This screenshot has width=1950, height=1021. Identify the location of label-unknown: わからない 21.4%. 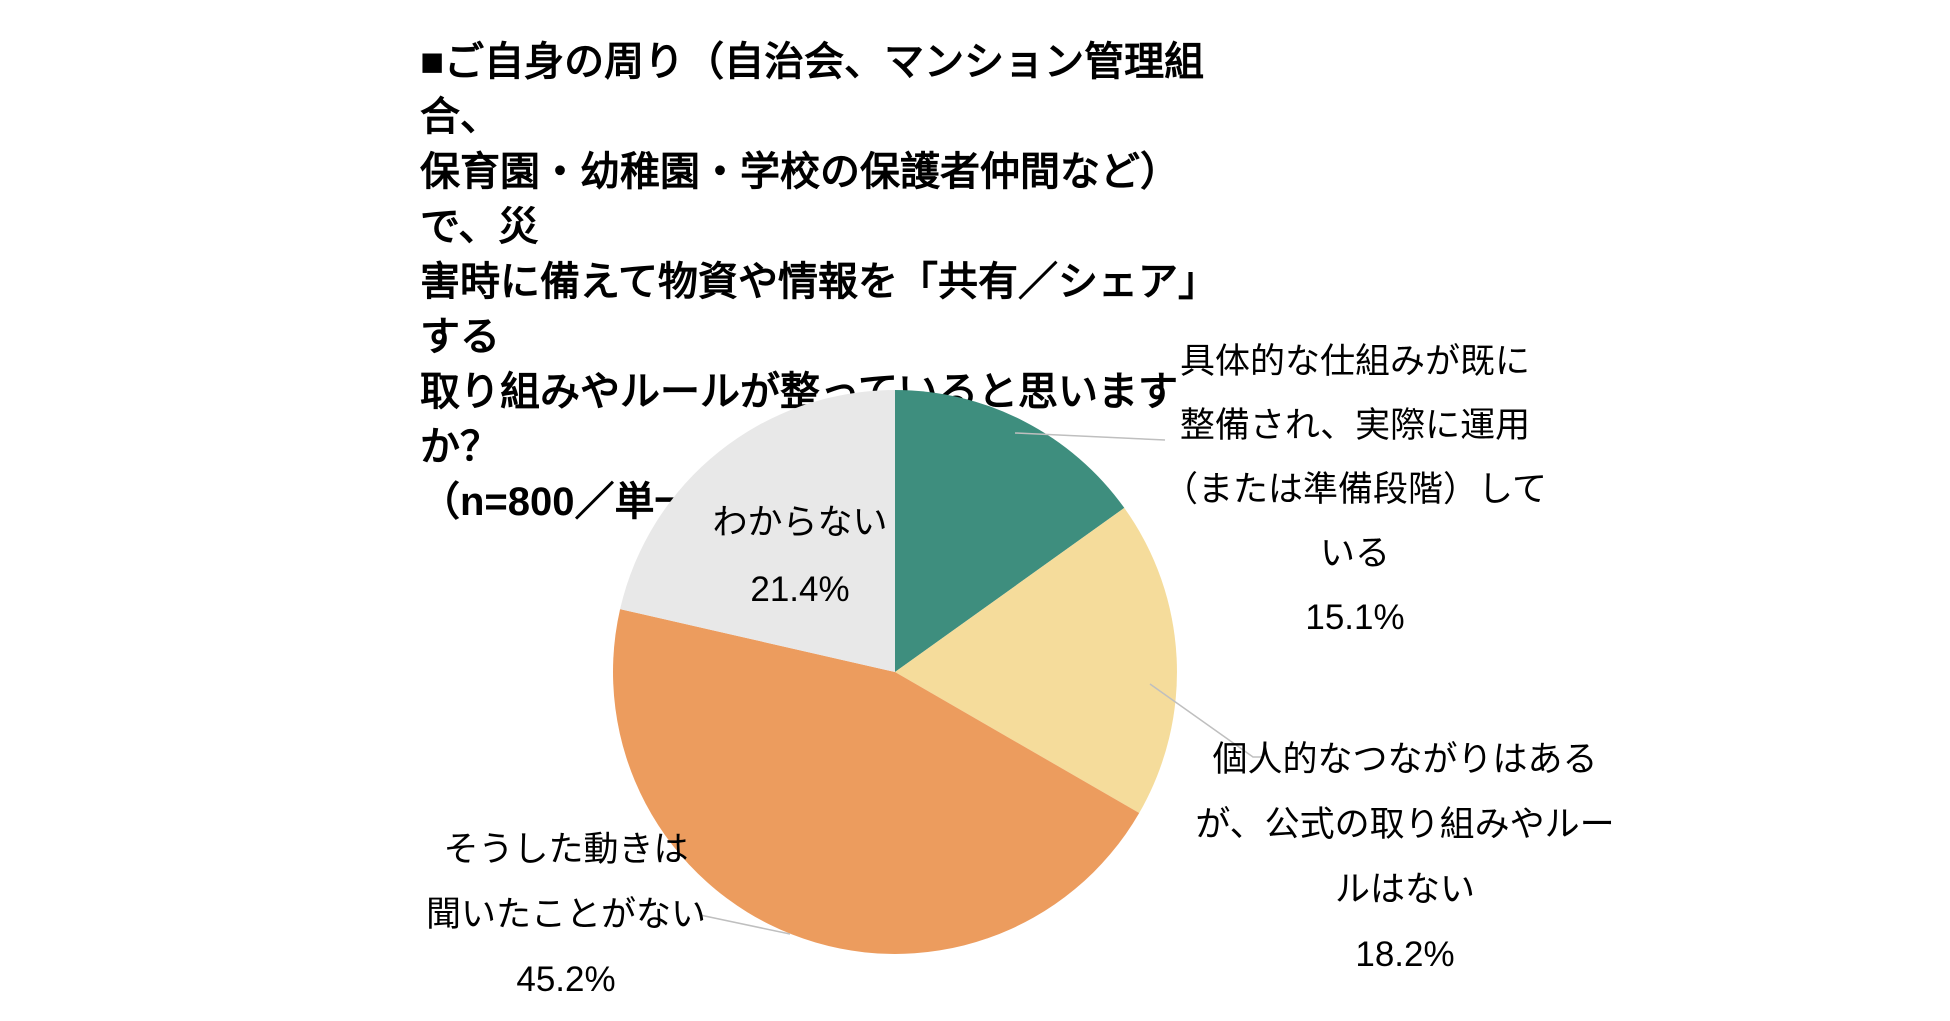
(800, 556).